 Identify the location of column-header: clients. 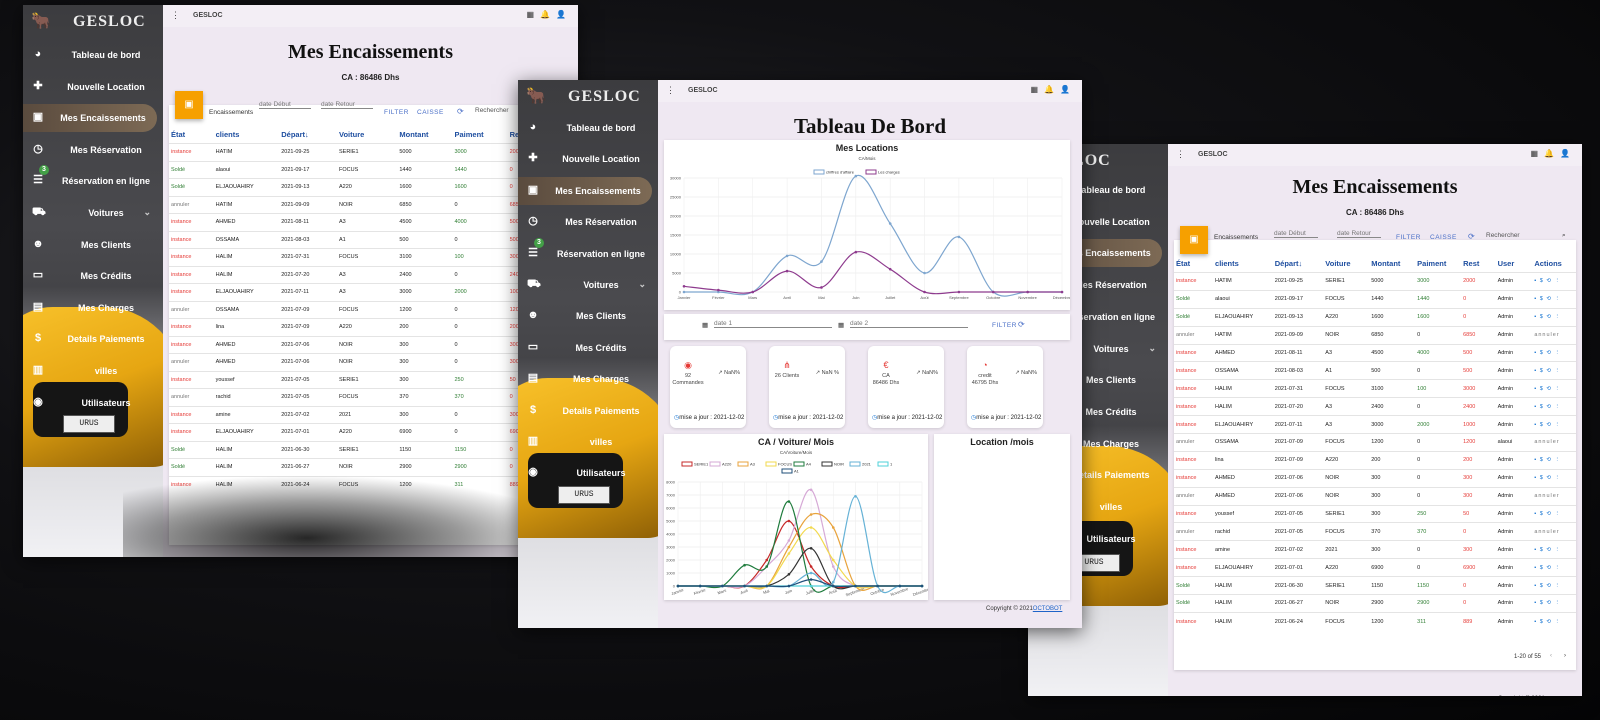
(227, 134).